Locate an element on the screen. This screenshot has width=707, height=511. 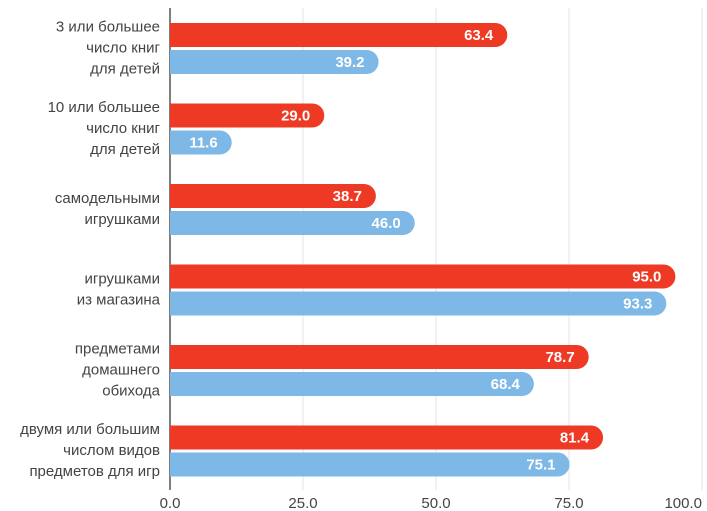
value-label: 68.4 is located at coordinates (506, 384).